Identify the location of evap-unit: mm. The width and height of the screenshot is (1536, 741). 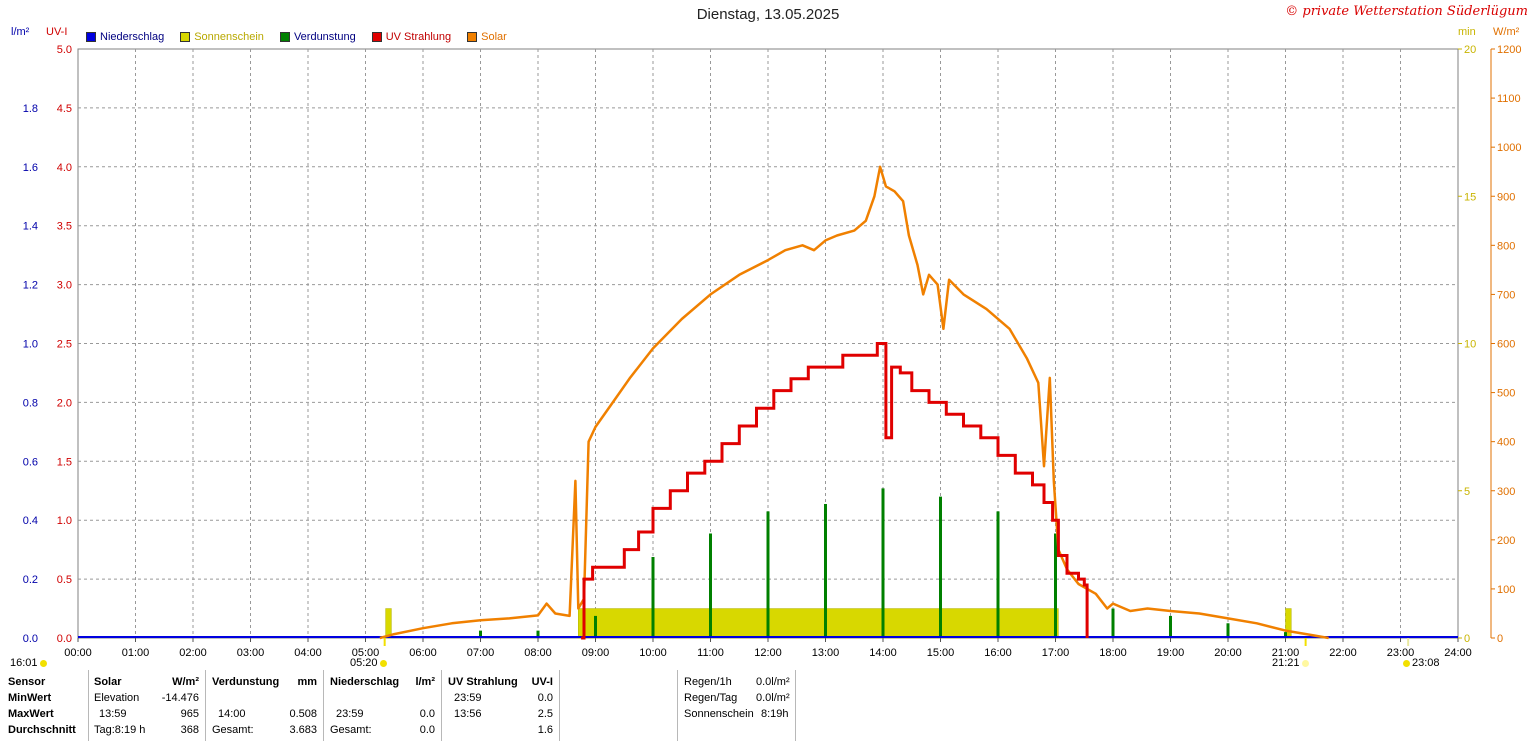
(307, 682).